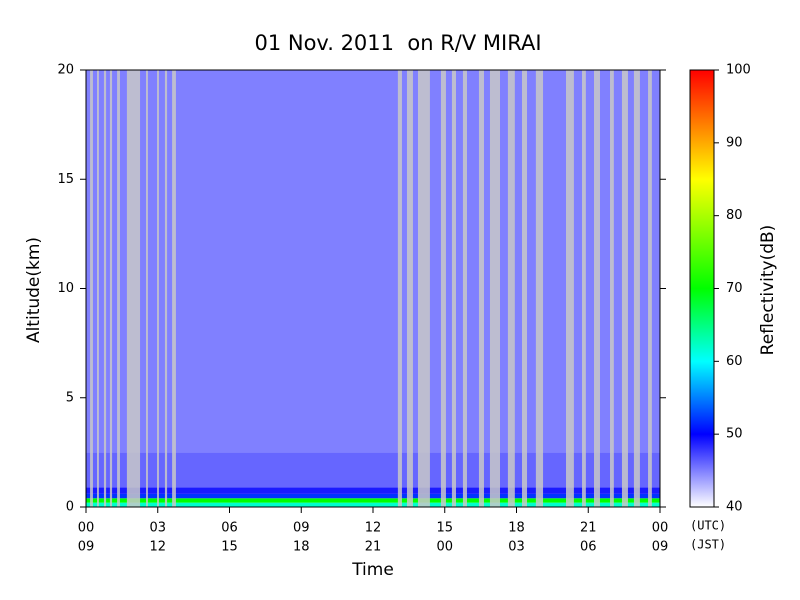 The image size is (800, 600). Describe the element at coordinates (738, 70) in the screenshot. I see `colorbar-tick-label: 100` at that location.